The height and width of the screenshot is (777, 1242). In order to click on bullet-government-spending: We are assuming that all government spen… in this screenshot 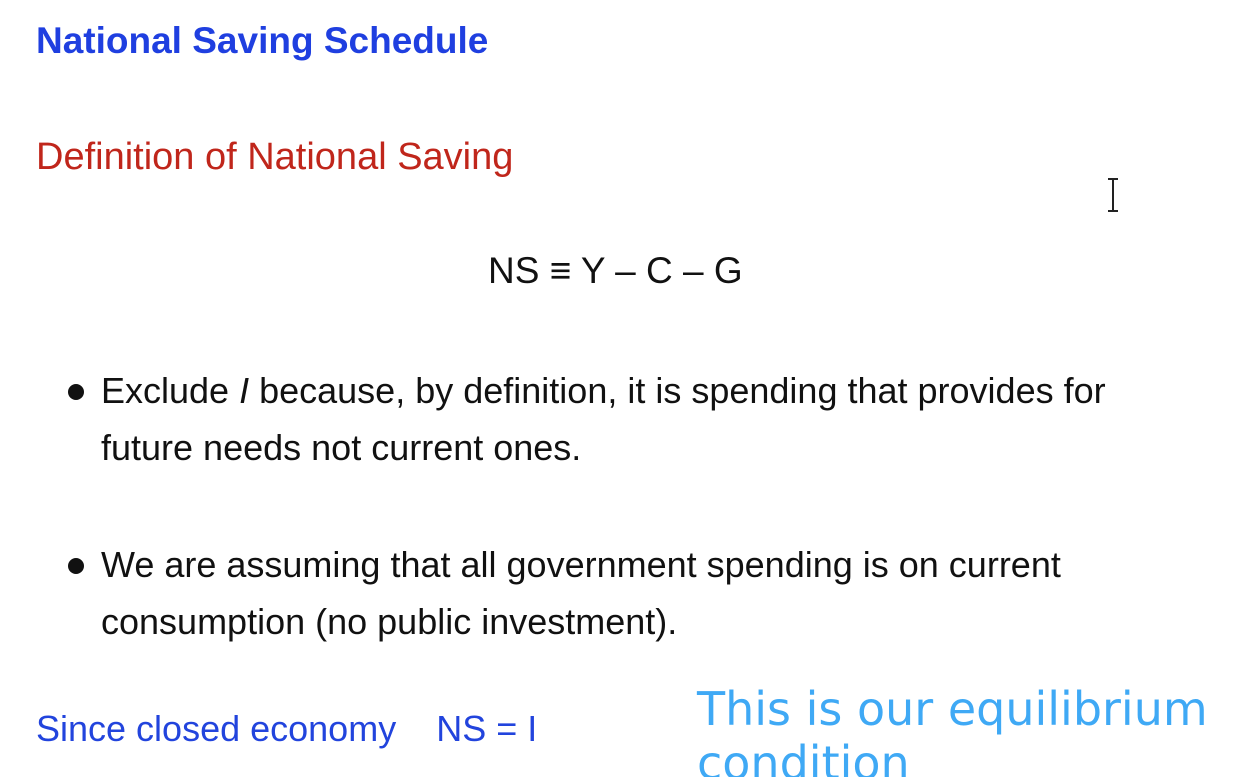, I will do `click(616, 593)`.